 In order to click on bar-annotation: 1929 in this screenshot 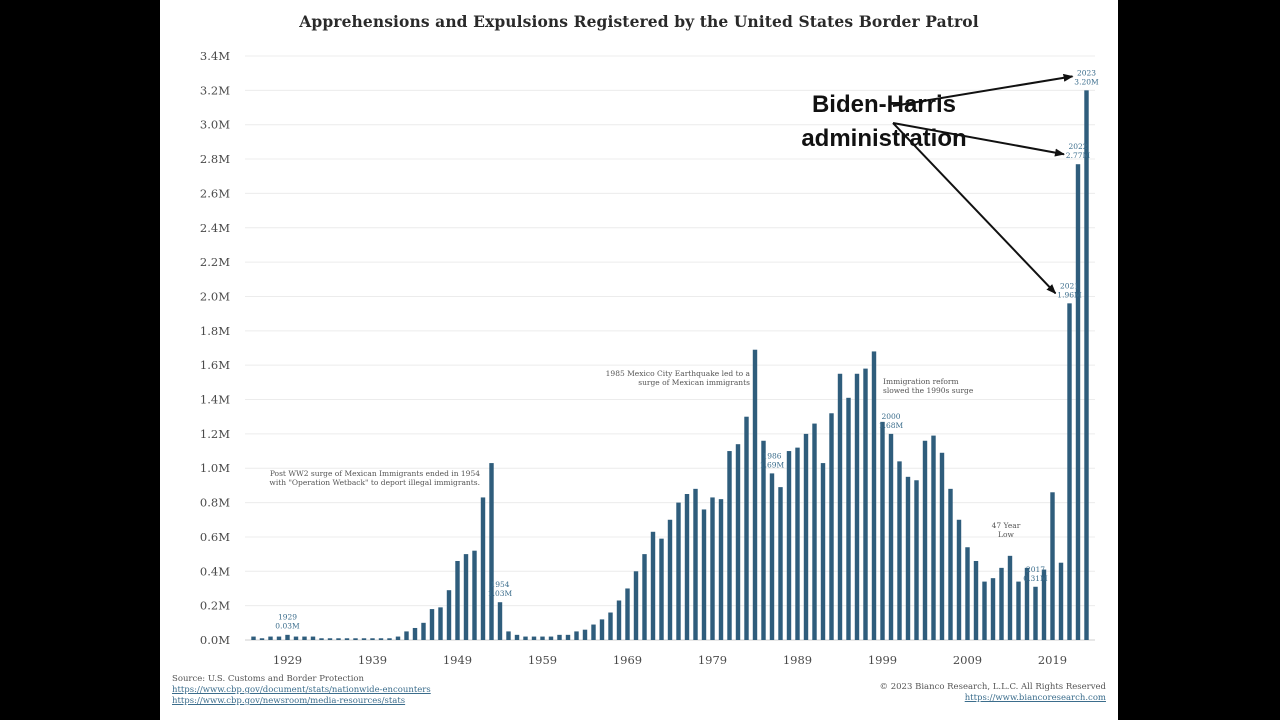, I will do `click(287, 616)`.